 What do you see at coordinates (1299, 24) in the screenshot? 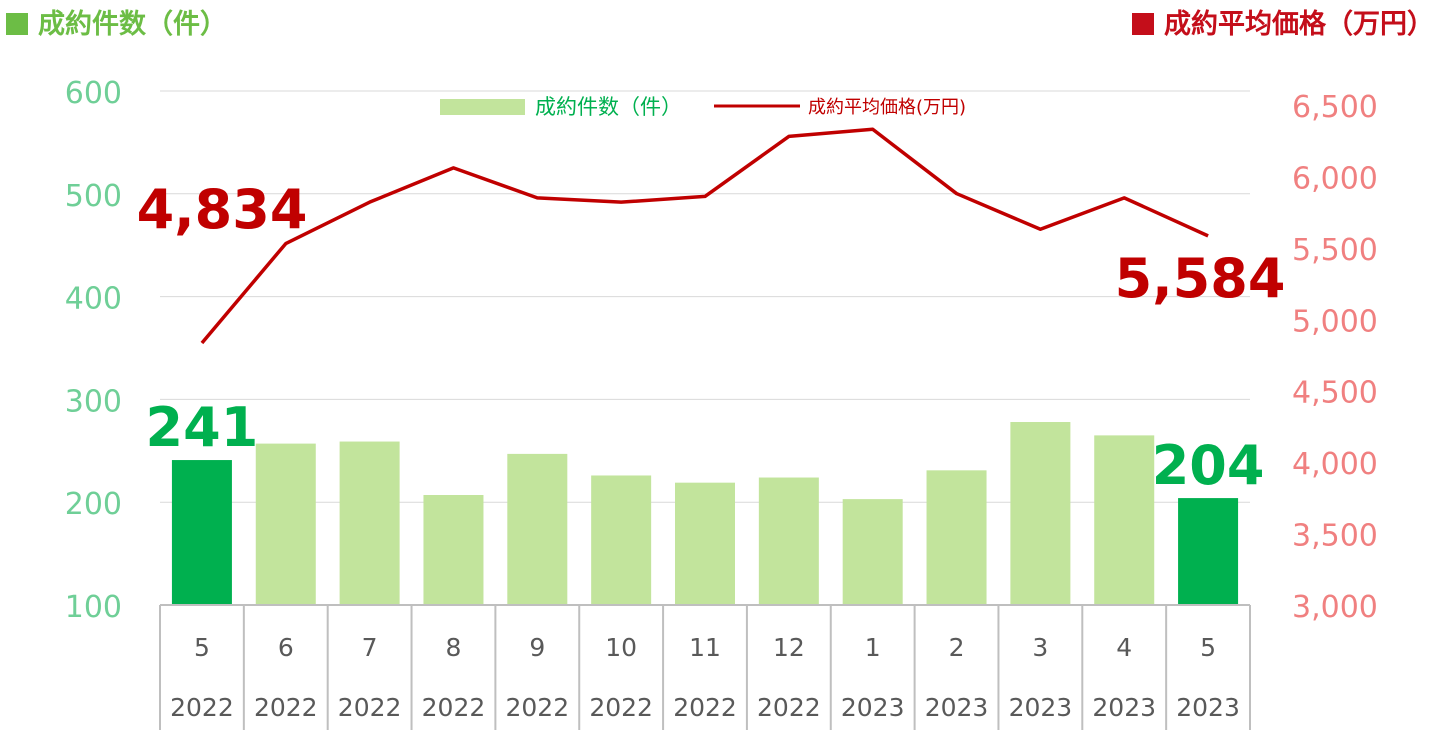
I see `right-axis-title-text: 成約平均価格（万円）` at bounding box center [1299, 24].